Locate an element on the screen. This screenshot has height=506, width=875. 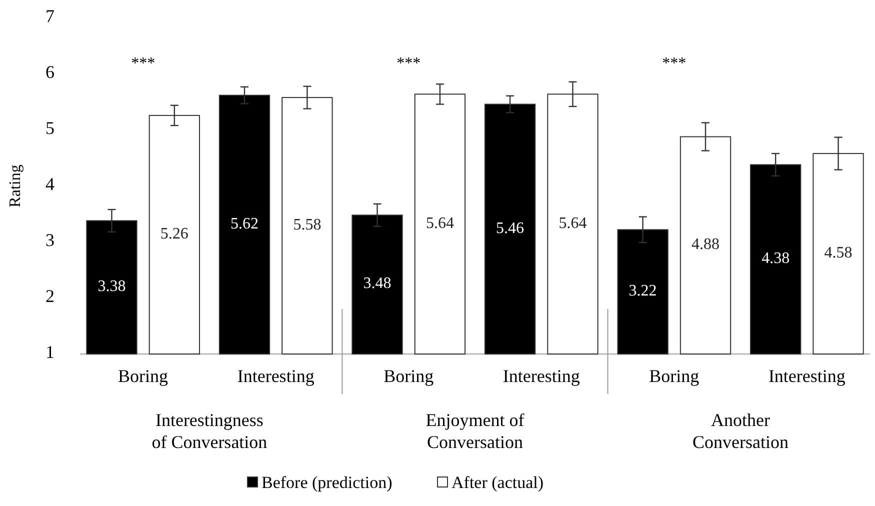
legend-label: Before (prediction) is located at coordinates (327, 482).